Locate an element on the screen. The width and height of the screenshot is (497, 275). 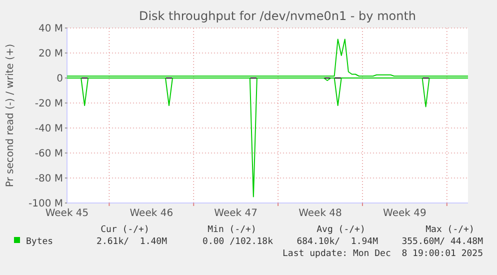
text: Min (-/+) is located at coordinates (232, 230).